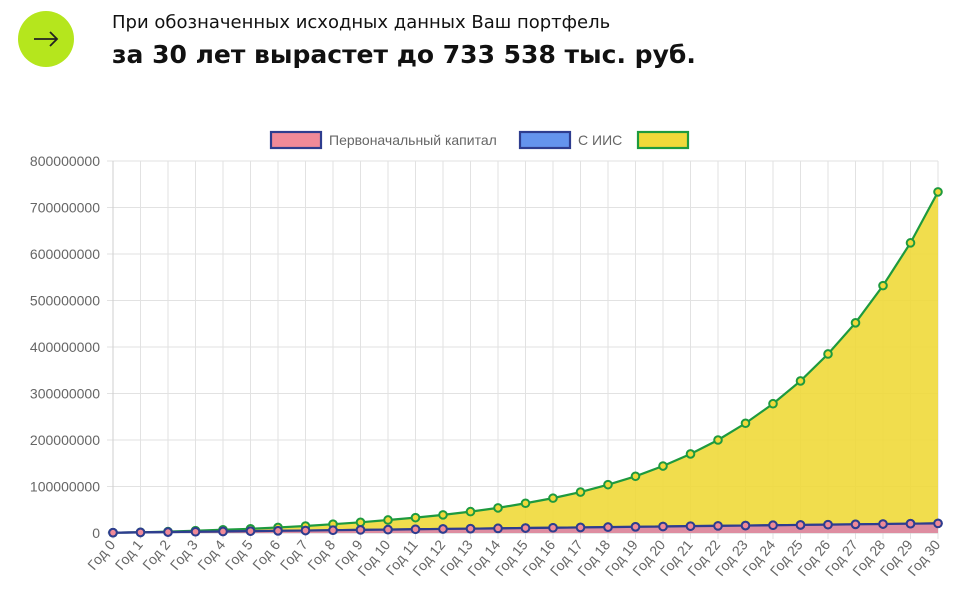 The width and height of the screenshot is (960, 592). What do you see at coordinates (65, 208) in the screenshot?
I see `y-tick-label: 700000000` at bounding box center [65, 208].